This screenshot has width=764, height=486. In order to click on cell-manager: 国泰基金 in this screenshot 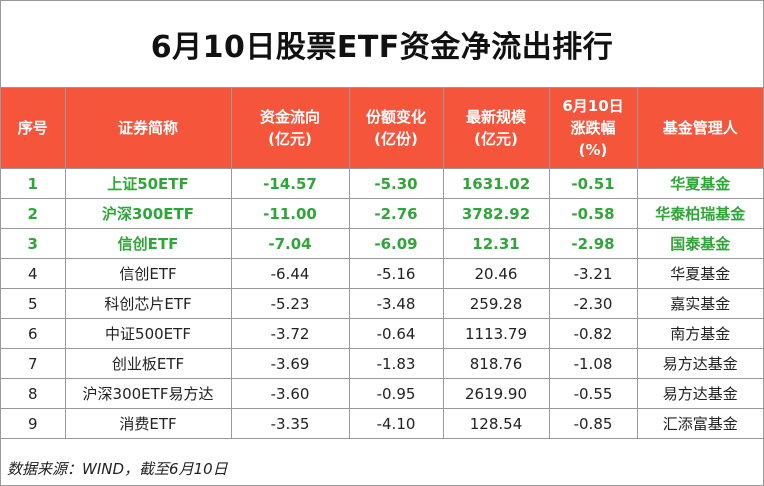, I will do `click(699, 243)`.